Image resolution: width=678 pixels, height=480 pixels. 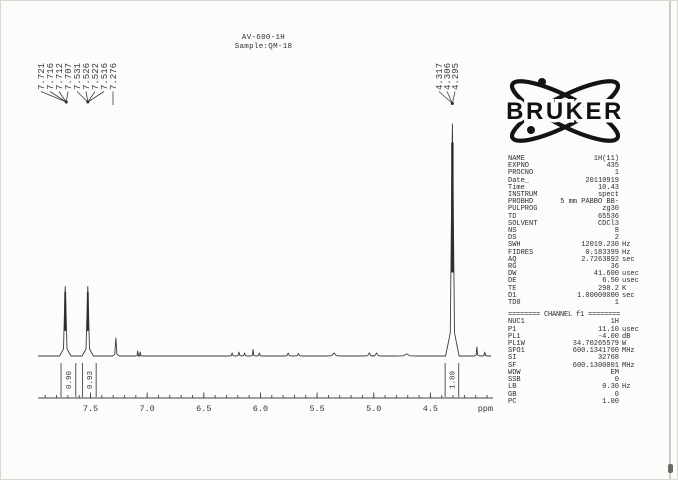 I want to click on integrals: 0.90 0.93 1.89, so click(x=260, y=380).